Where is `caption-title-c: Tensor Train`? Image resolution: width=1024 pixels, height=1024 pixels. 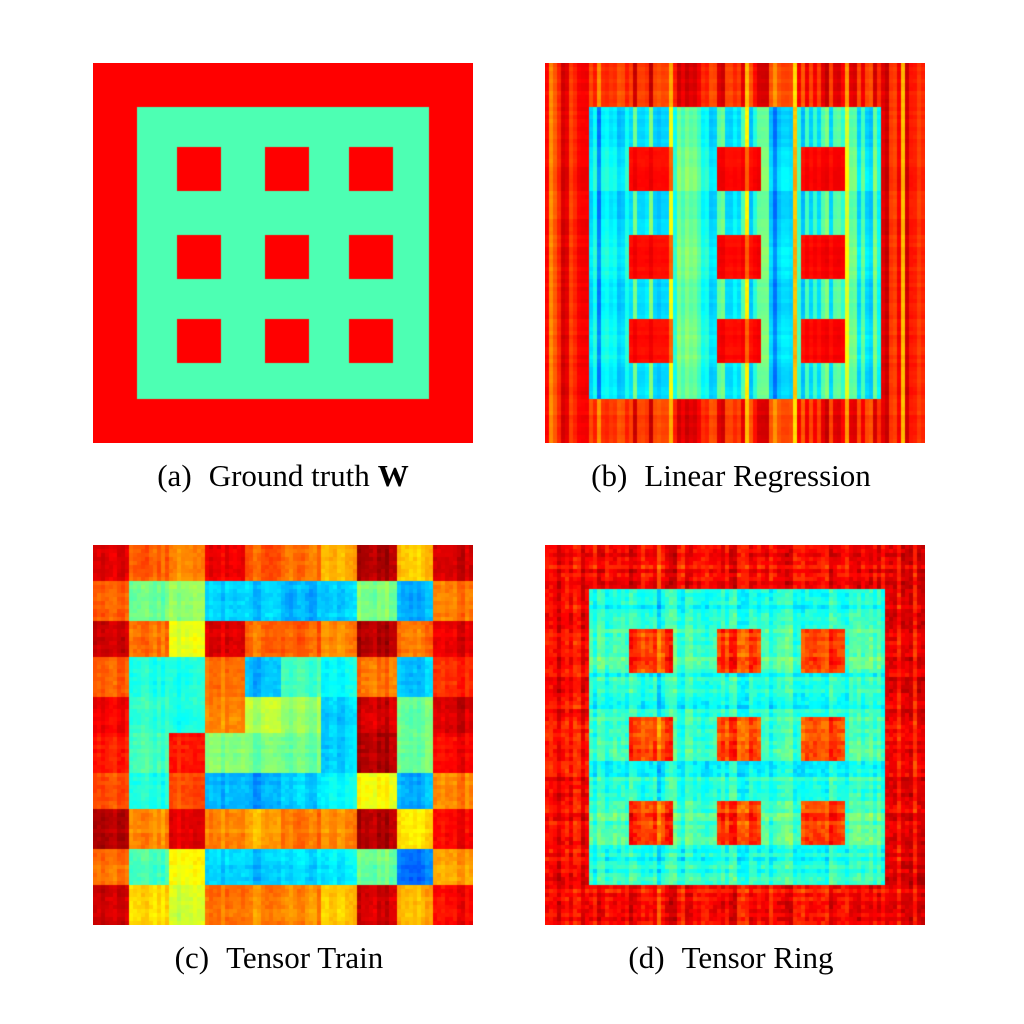 caption-title-c: Tensor Train is located at coordinates (305, 957).